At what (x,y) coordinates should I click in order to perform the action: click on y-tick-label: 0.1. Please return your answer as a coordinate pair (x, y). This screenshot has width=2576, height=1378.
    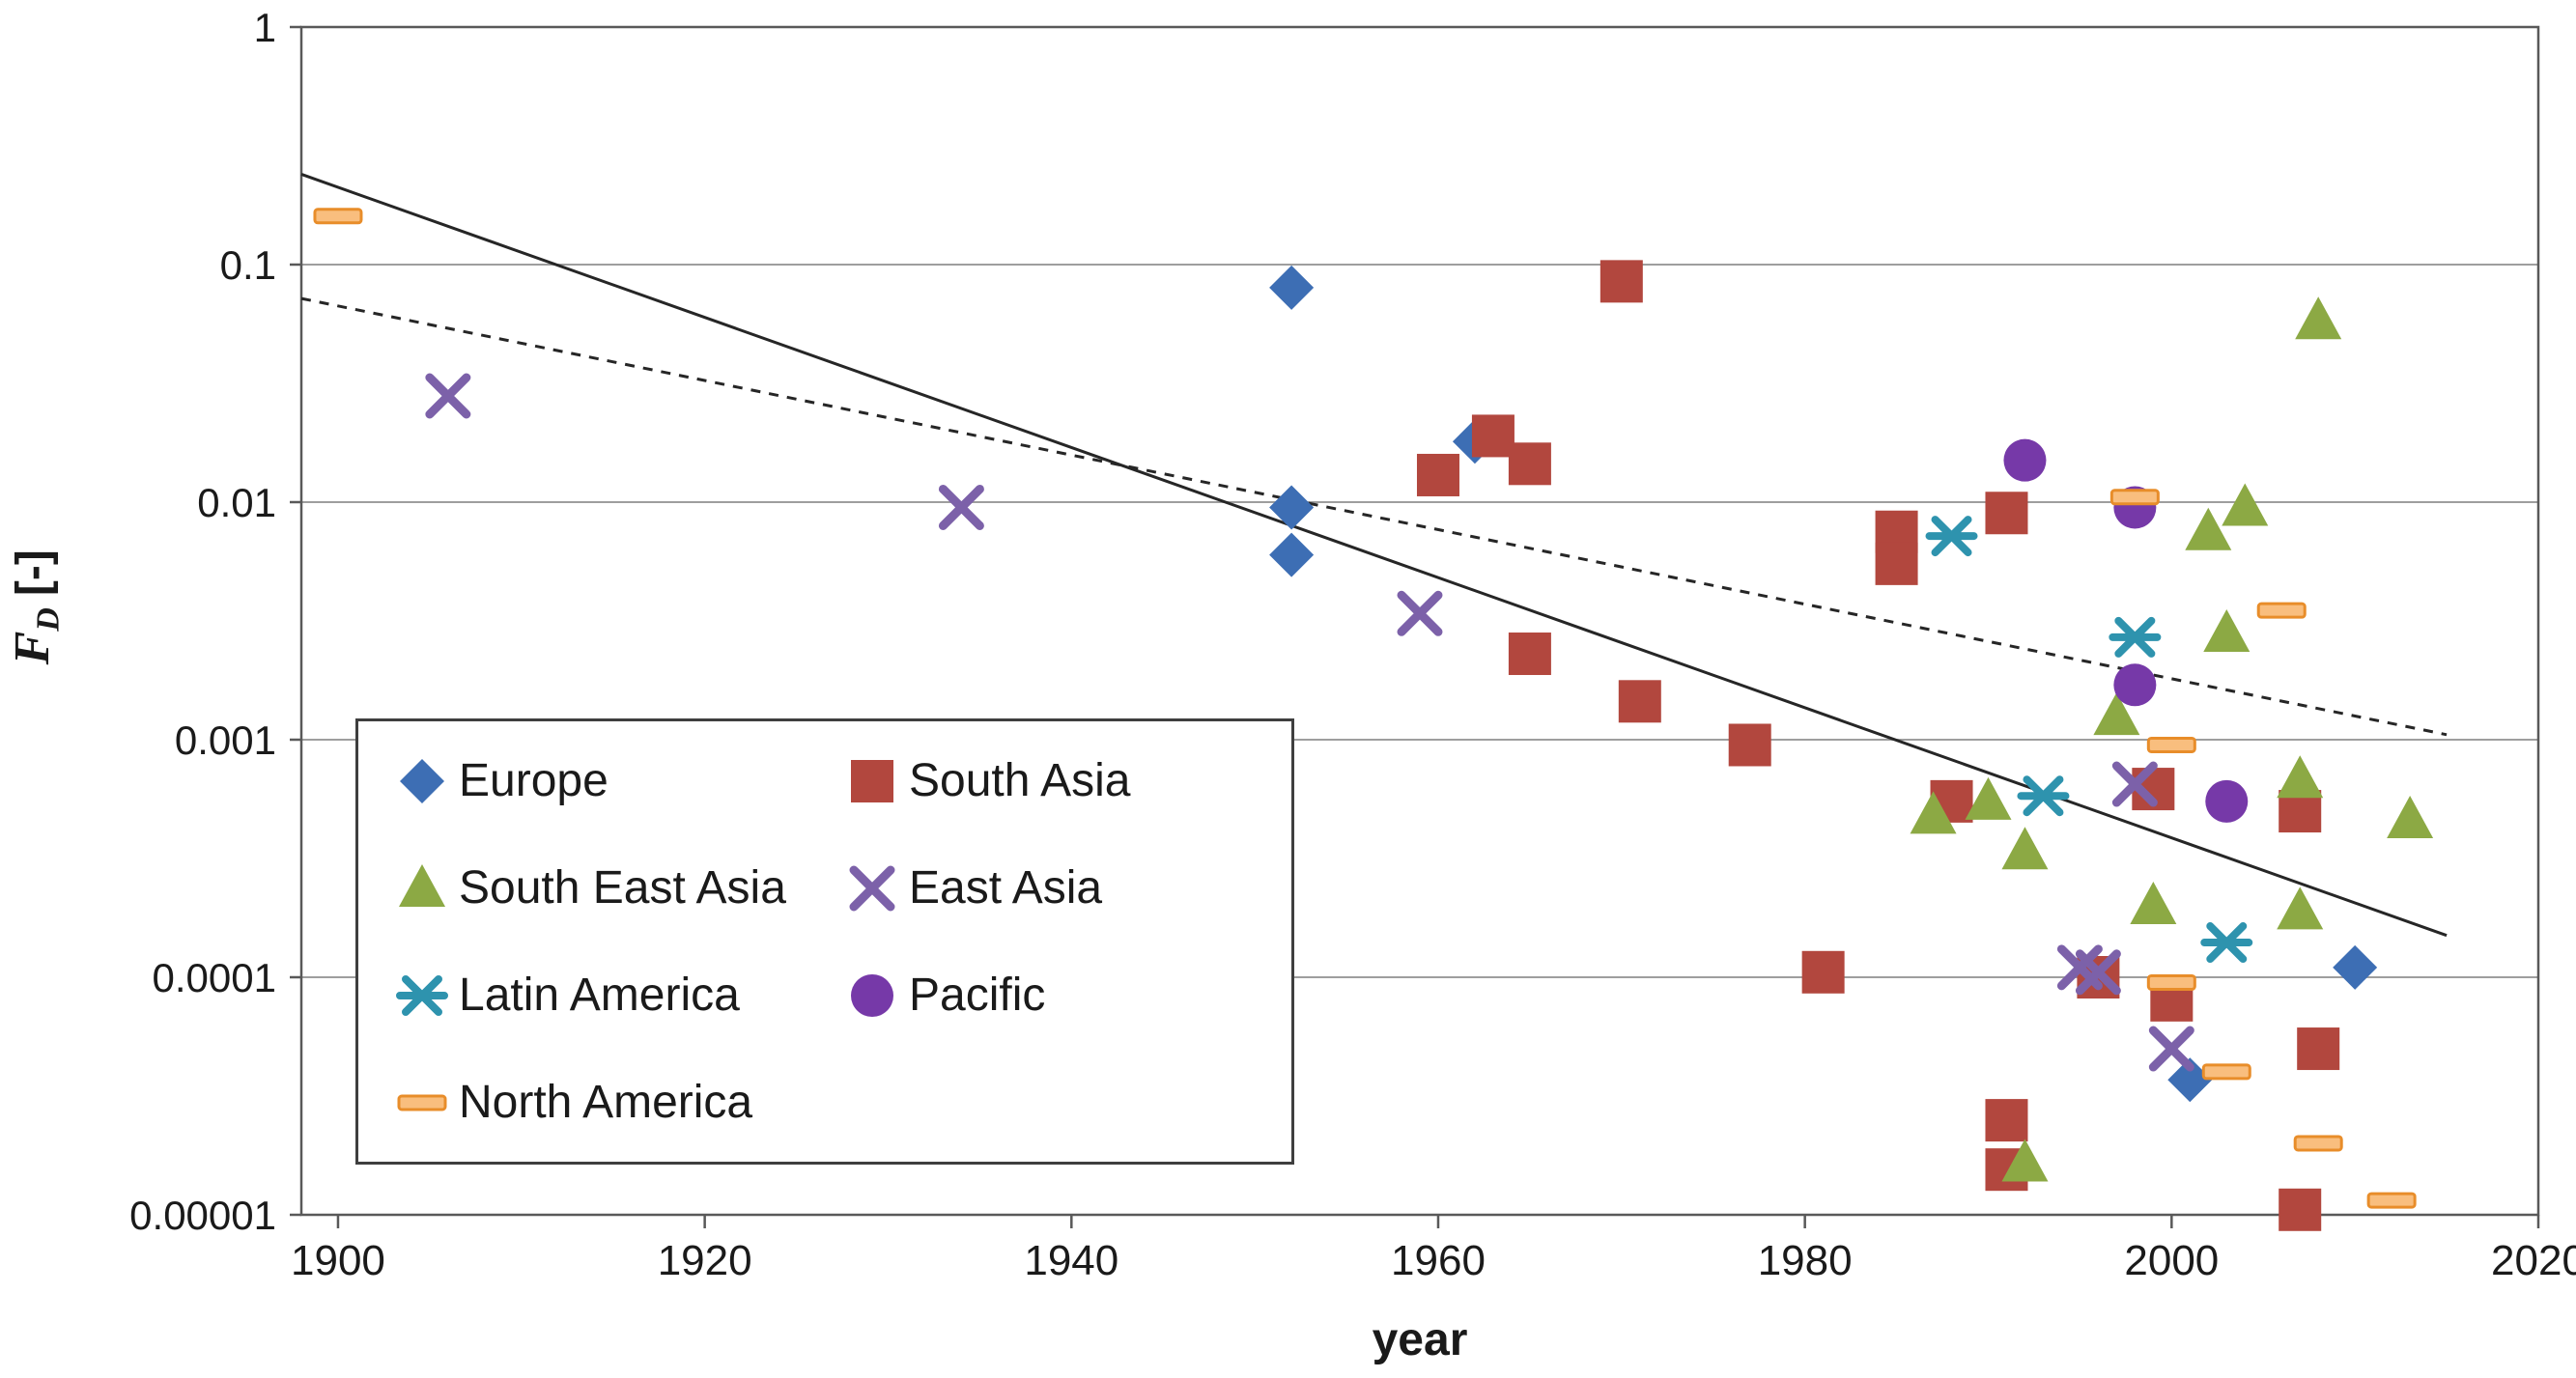
    Looking at the image, I should click on (248, 265).